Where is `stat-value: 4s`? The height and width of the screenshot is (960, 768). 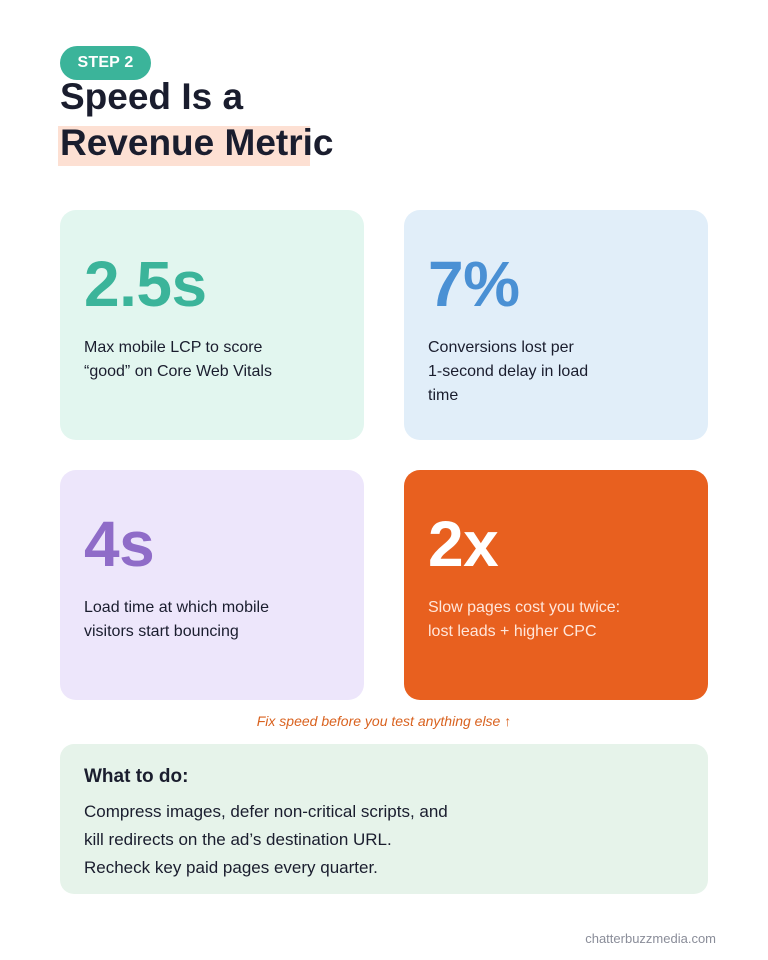 stat-value: 4s is located at coordinates (119, 544).